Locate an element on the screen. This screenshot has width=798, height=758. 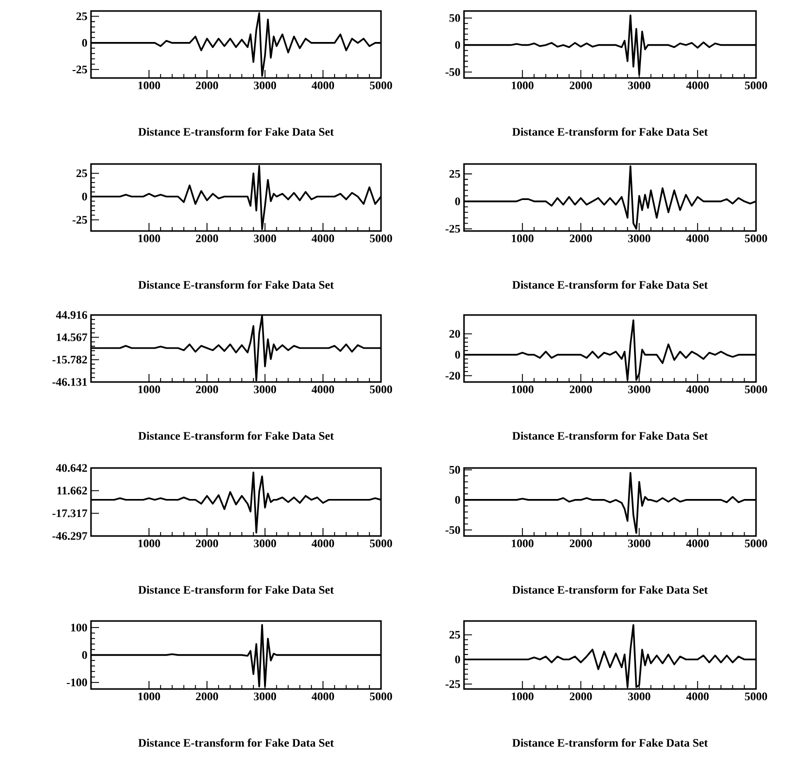
y-tick-label: -100 is located at coordinates (77, 682).